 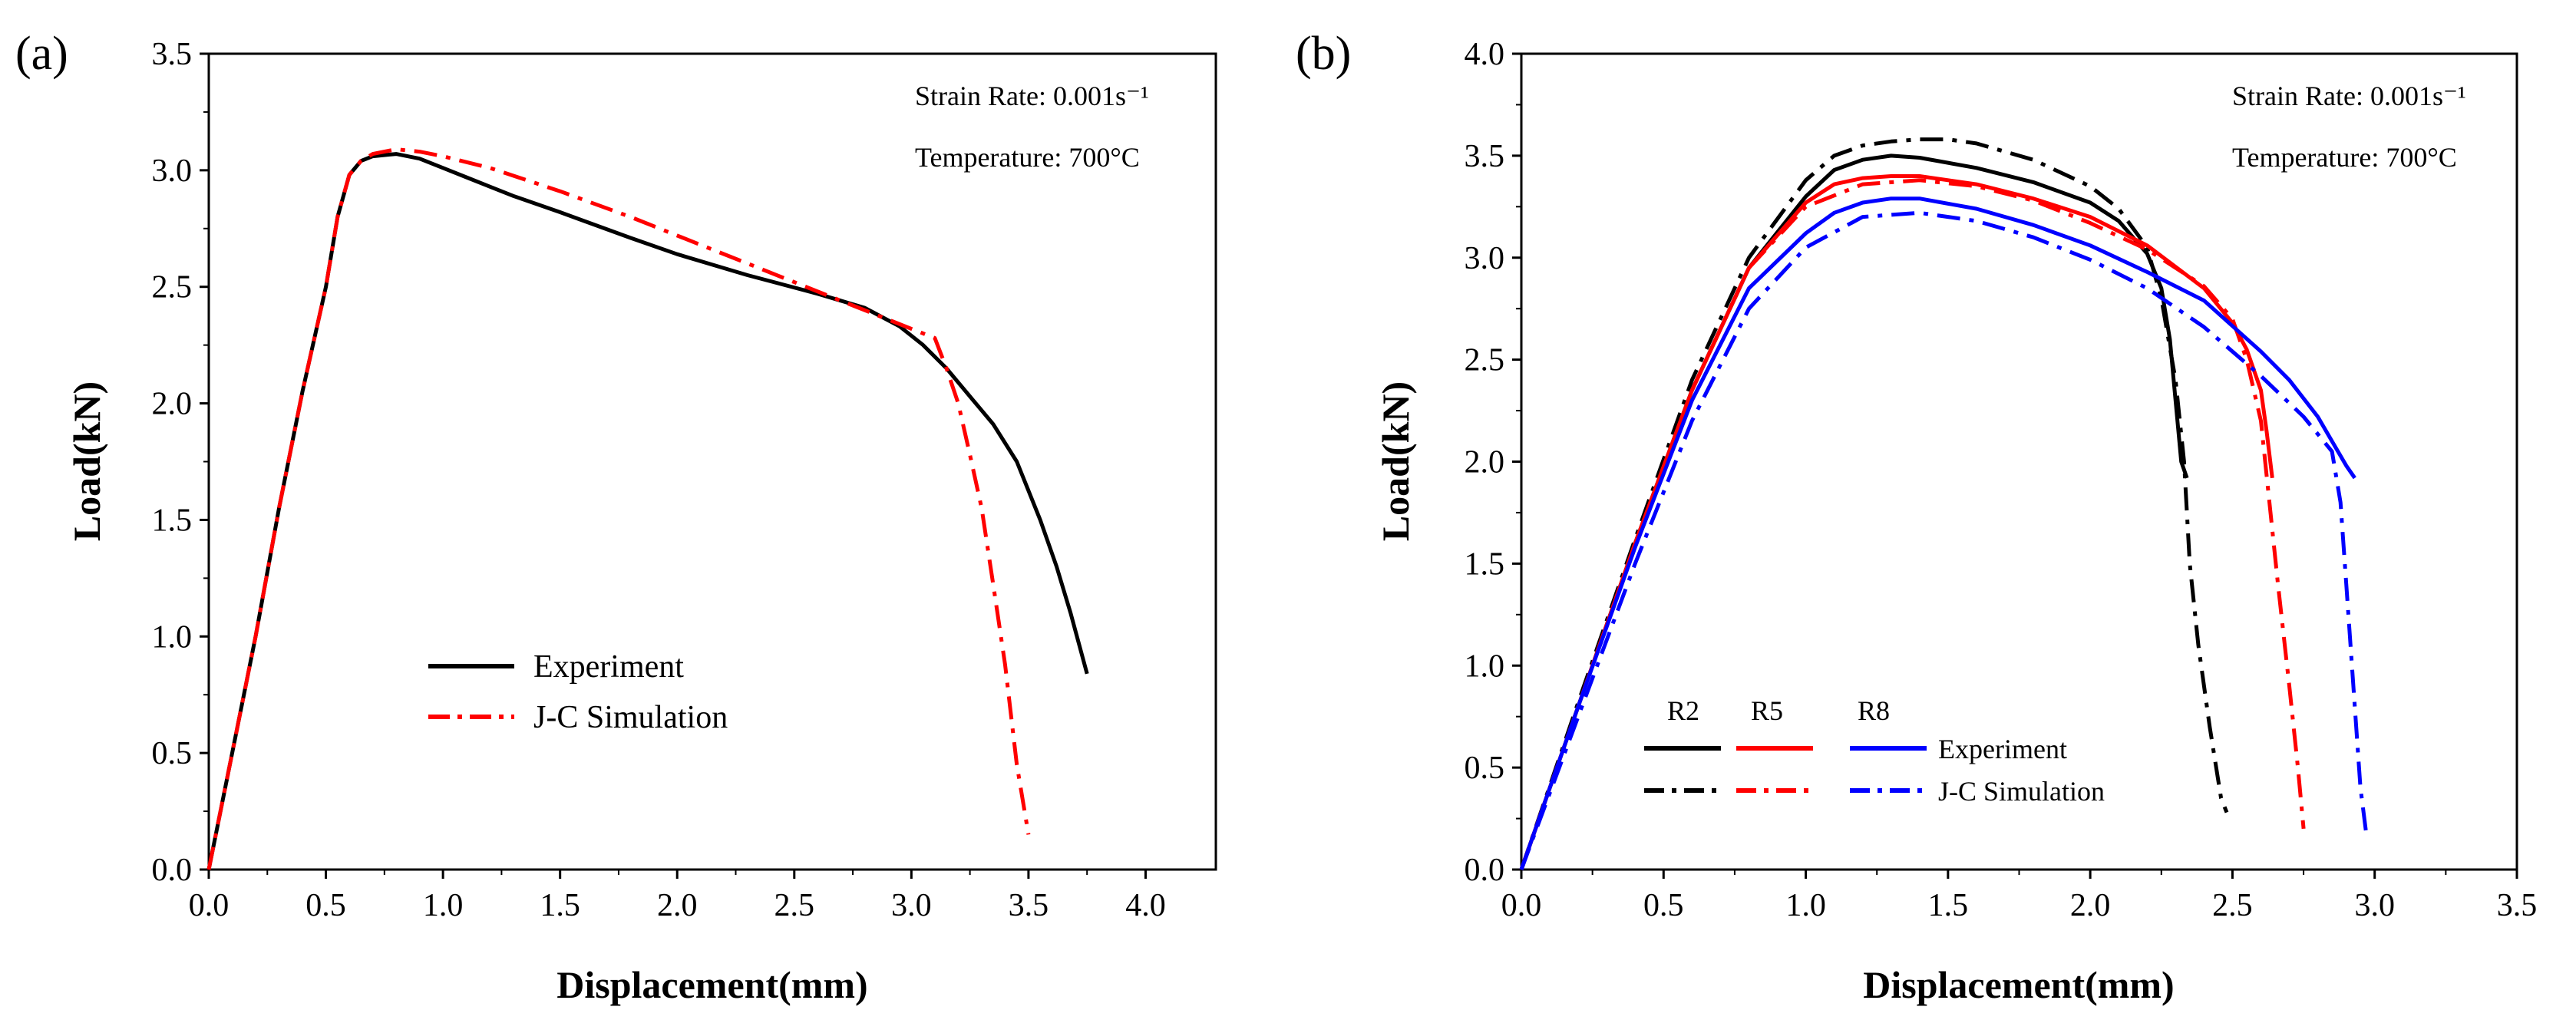 What do you see at coordinates (2517, 906) in the screenshot?
I see `panel-b-x-tick-label: 3.5` at bounding box center [2517, 906].